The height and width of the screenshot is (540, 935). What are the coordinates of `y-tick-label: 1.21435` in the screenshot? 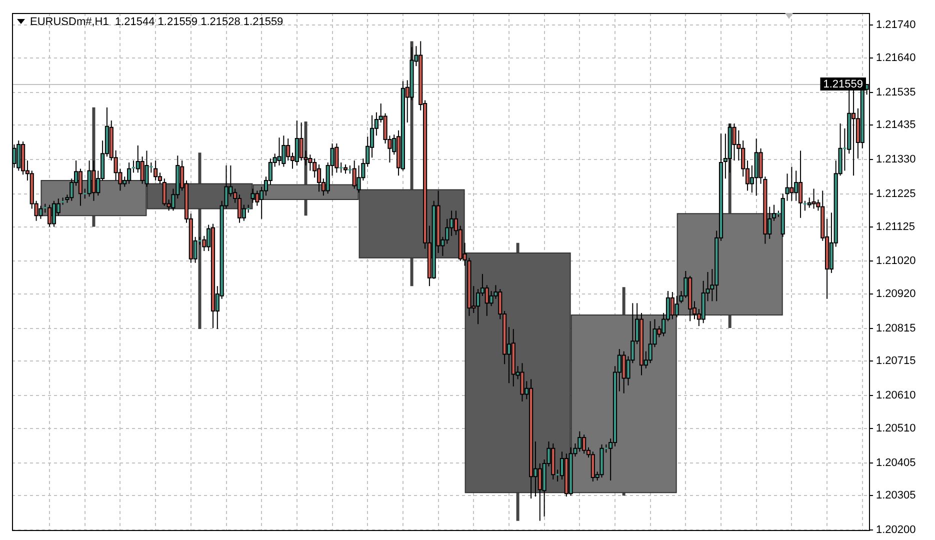 It's located at (896, 125).